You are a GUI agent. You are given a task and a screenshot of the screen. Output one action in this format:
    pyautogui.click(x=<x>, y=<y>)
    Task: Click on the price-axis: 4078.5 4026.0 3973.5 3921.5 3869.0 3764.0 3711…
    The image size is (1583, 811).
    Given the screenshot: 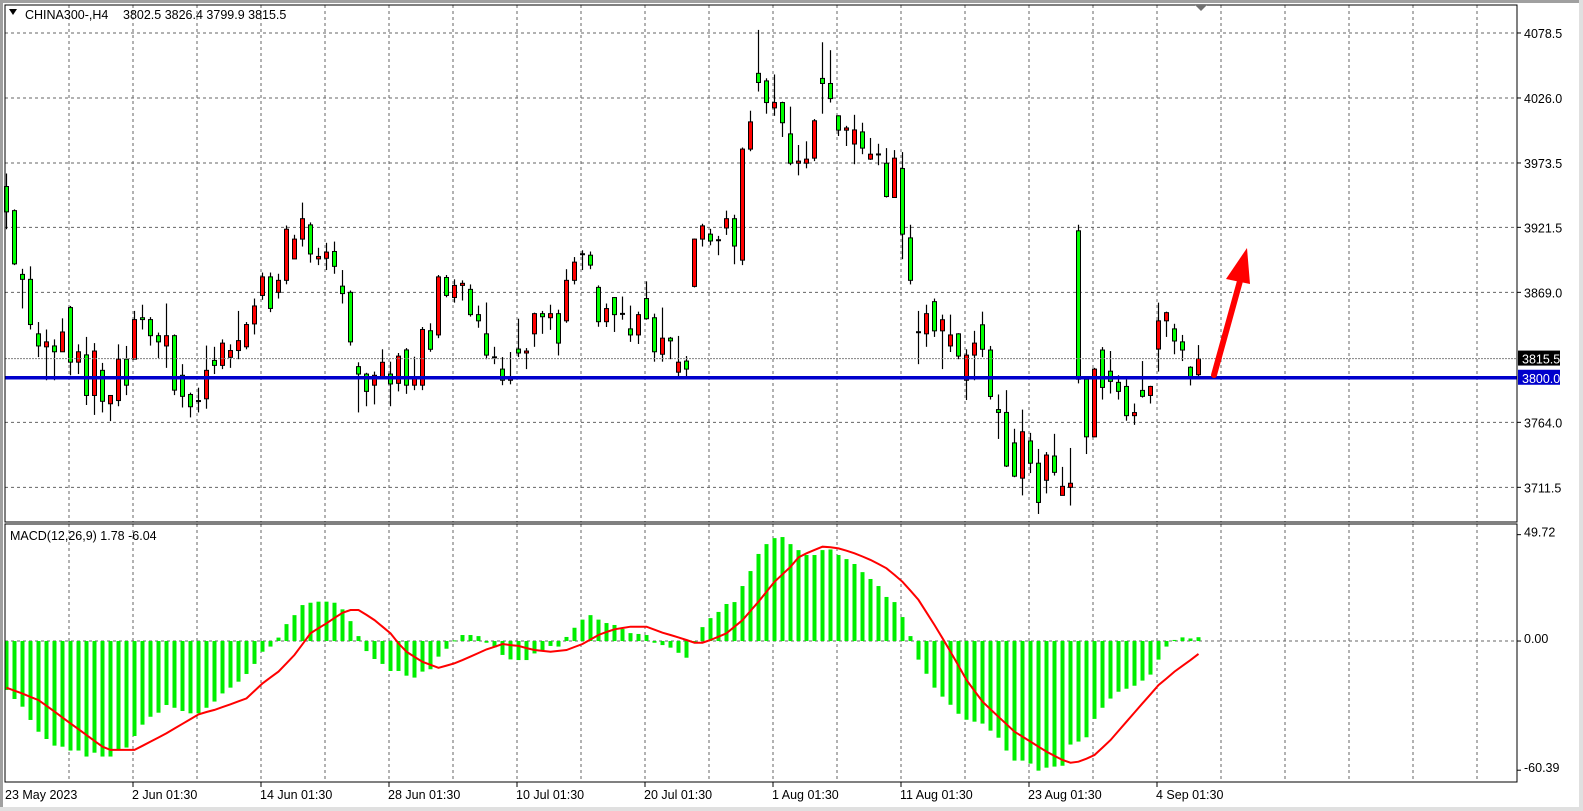 What is the action you would take?
    pyautogui.click(x=1539, y=261)
    